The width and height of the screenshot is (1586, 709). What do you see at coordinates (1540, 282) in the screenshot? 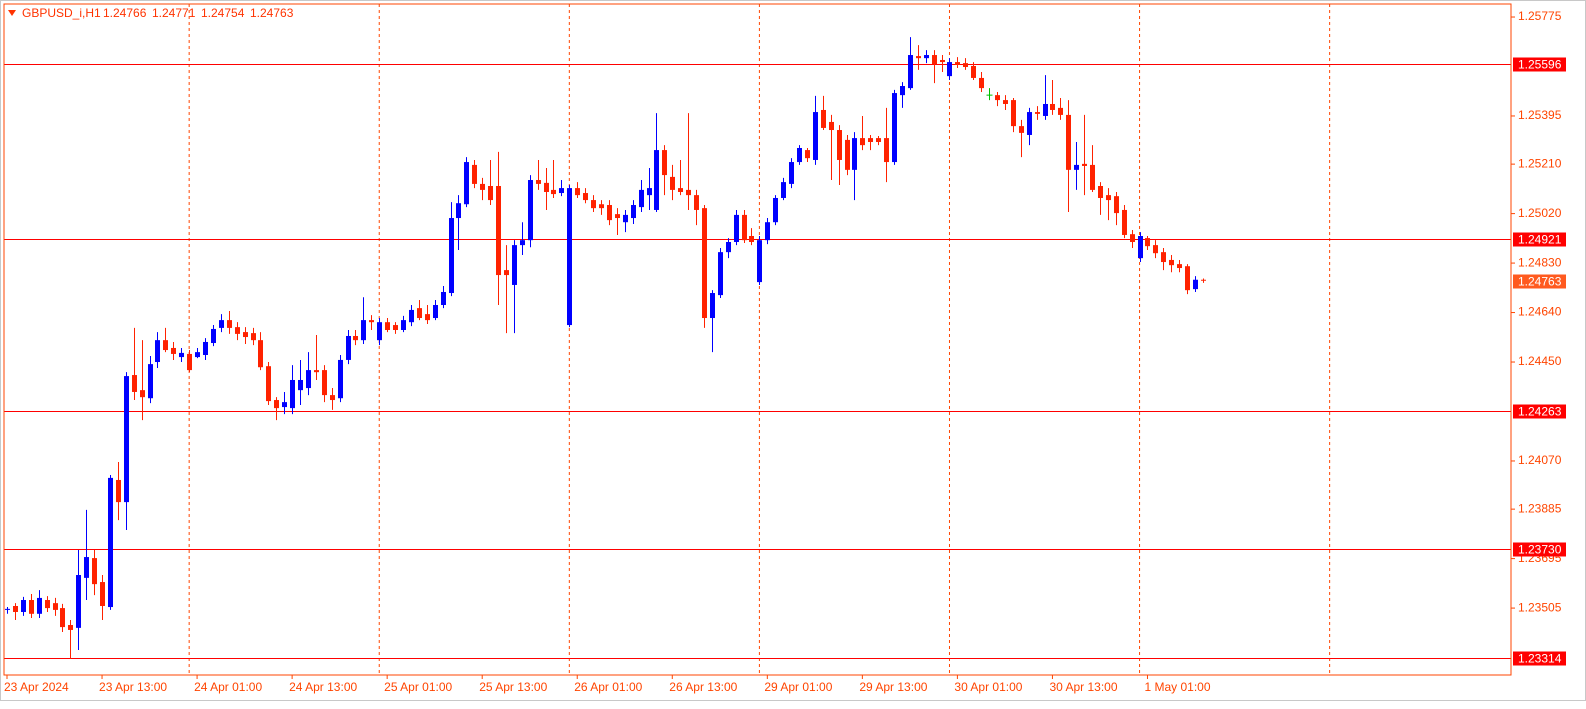
I see `current-price-label: 1.24763` at bounding box center [1540, 282].